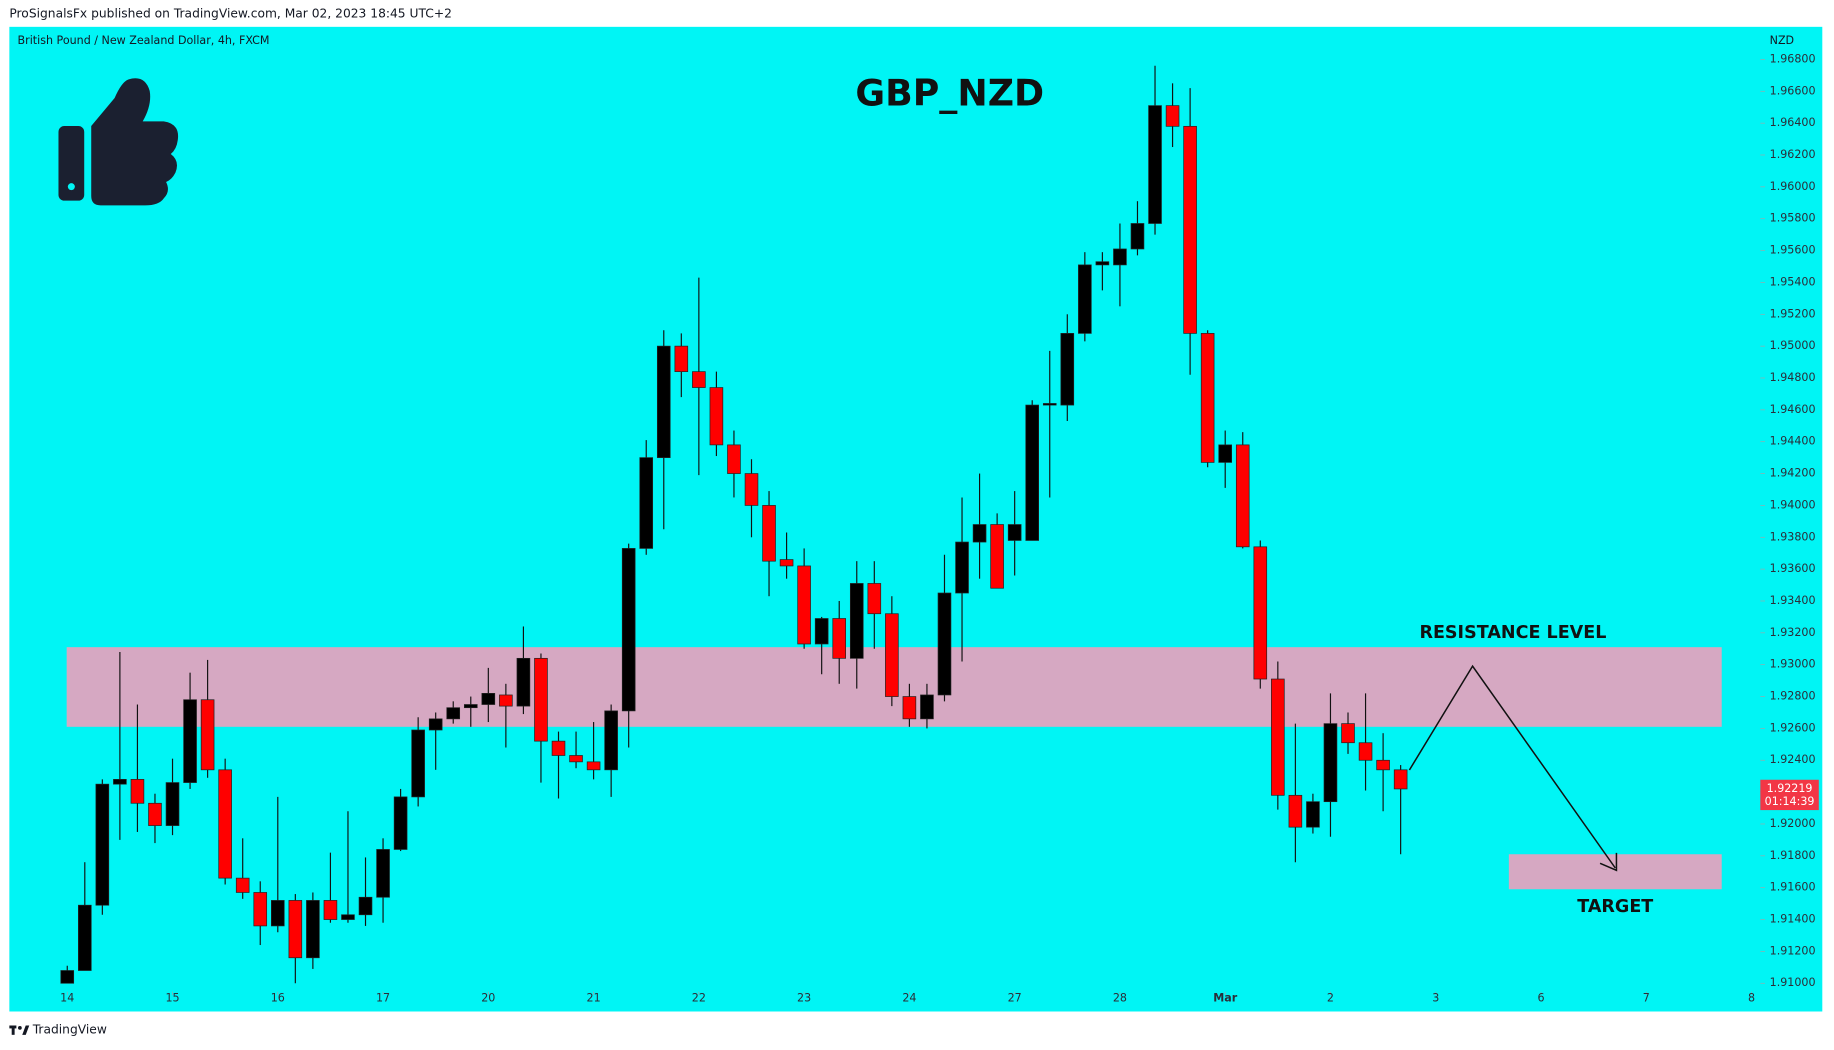  What do you see at coordinates (699, 998) in the screenshot?
I see `x-tick-label: 22` at bounding box center [699, 998].